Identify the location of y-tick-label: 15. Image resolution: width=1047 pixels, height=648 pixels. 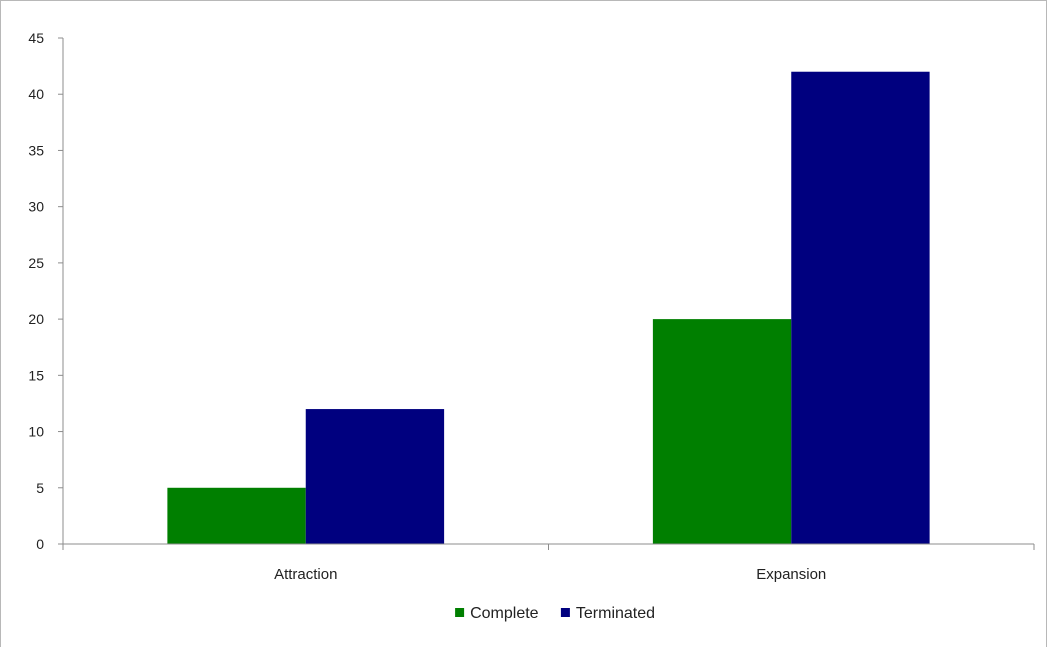
(36, 375).